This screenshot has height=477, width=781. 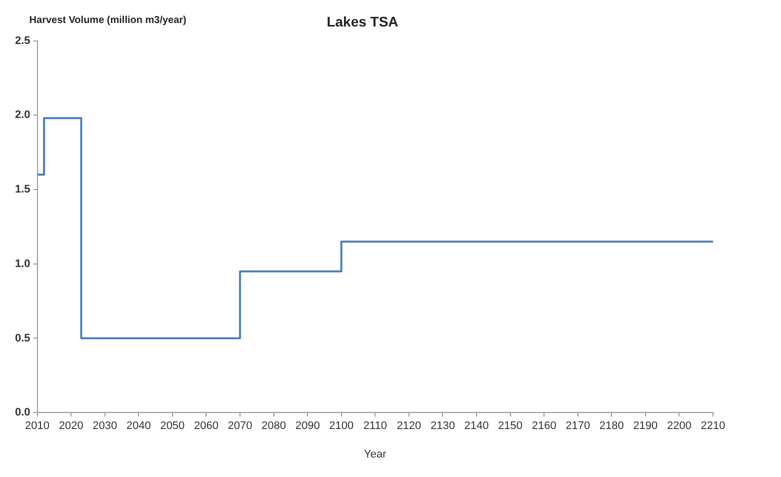 I want to click on x-tick-label: 2070, so click(x=240, y=426).